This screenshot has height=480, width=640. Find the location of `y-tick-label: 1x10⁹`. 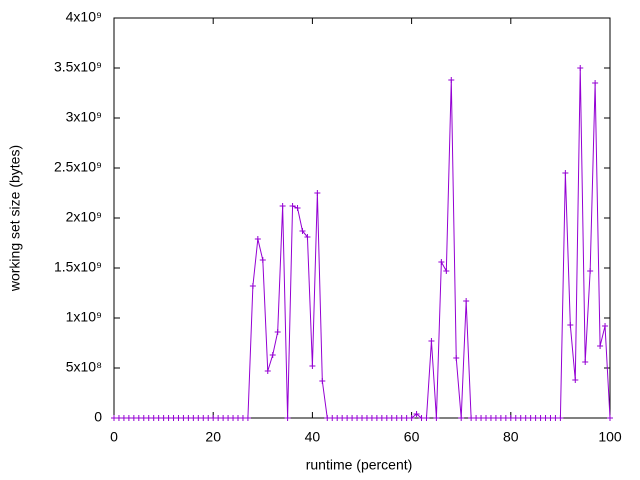

y-tick-label: 1x10⁹ is located at coordinates (84, 317).